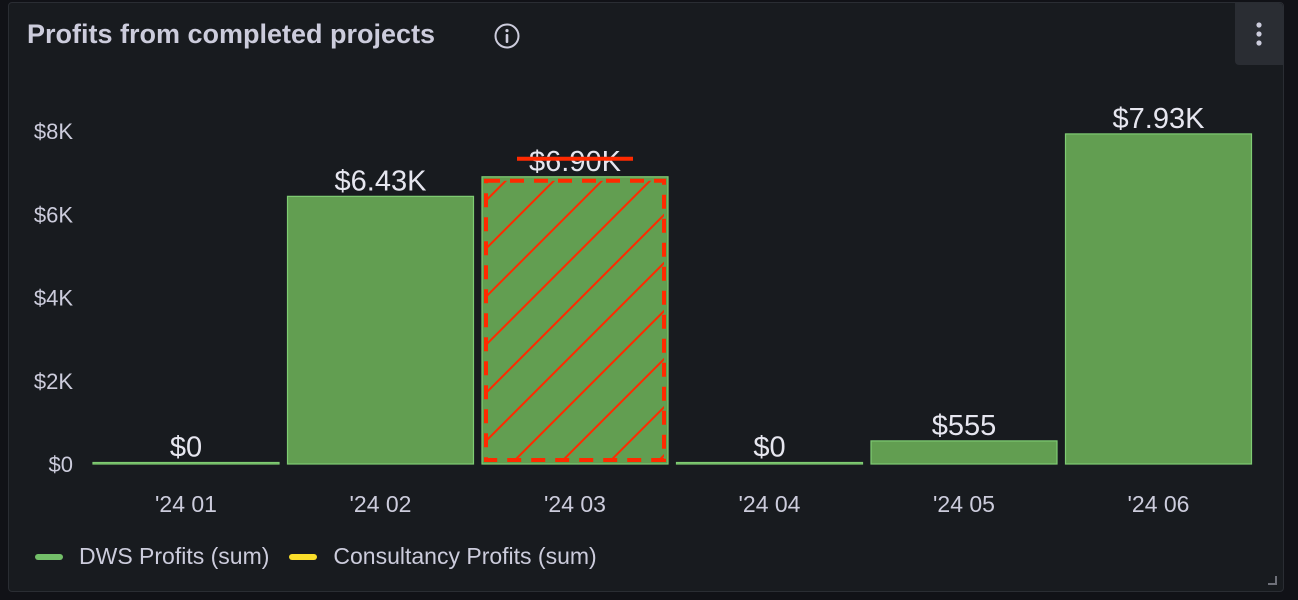  What do you see at coordinates (49, 556) in the screenshot?
I see `legend-swatch-dws-profits` at bounding box center [49, 556].